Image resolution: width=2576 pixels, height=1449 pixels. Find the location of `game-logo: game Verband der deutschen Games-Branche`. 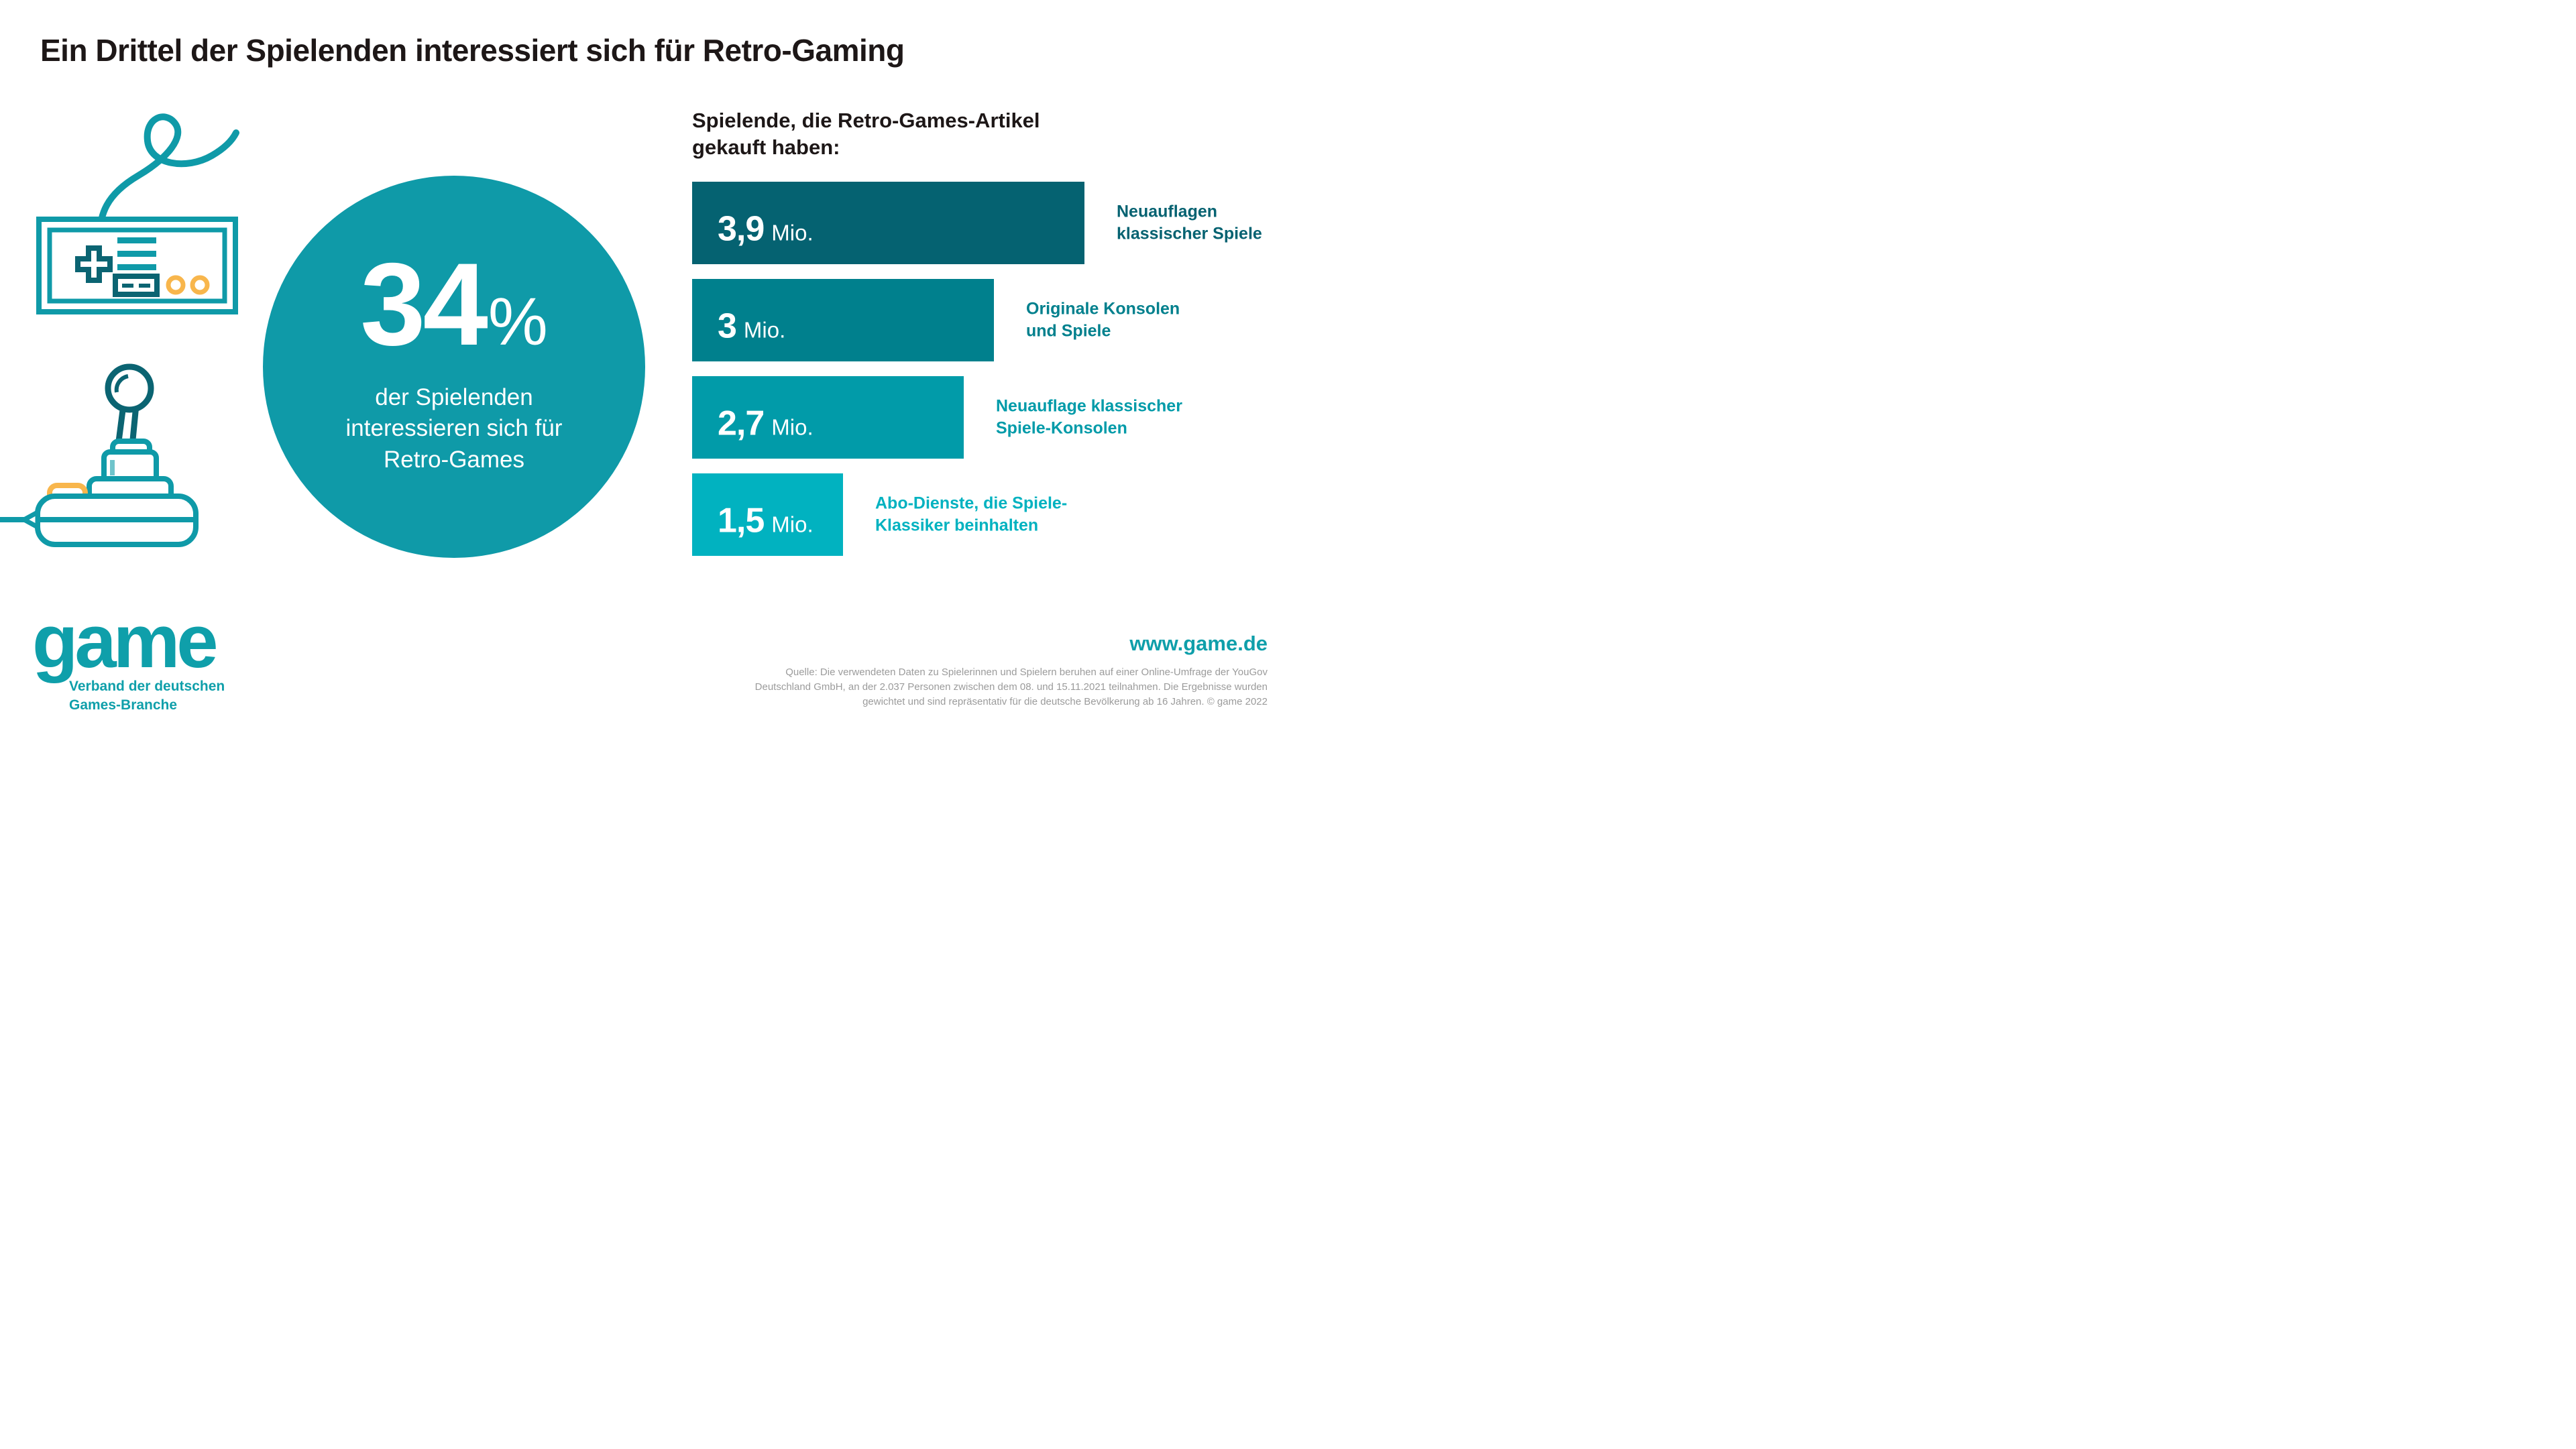

game-logo: game Verband der deutschen Games-Branche is located at coordinates (128, 656).